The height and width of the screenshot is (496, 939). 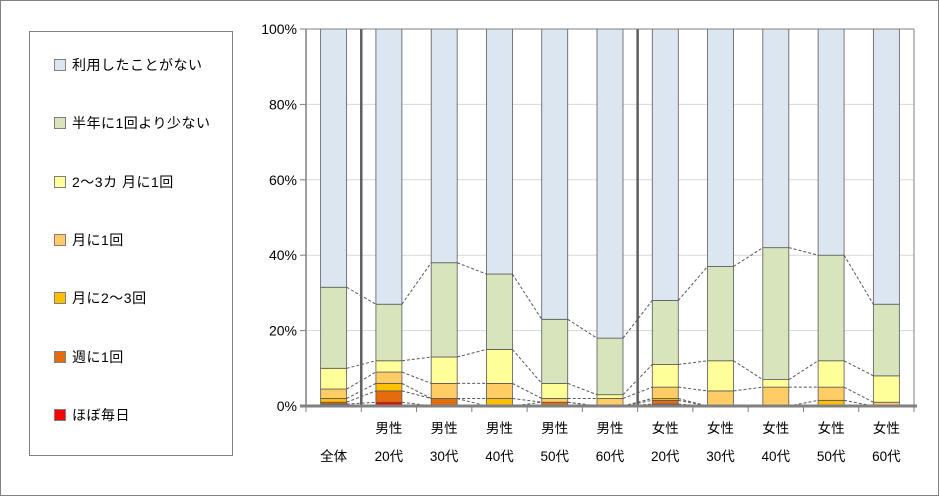 What do you see at coordinates (720, 456) in the screenshot?
I see `x-axis-label-age: 30代` at bounding box center [720, 456].